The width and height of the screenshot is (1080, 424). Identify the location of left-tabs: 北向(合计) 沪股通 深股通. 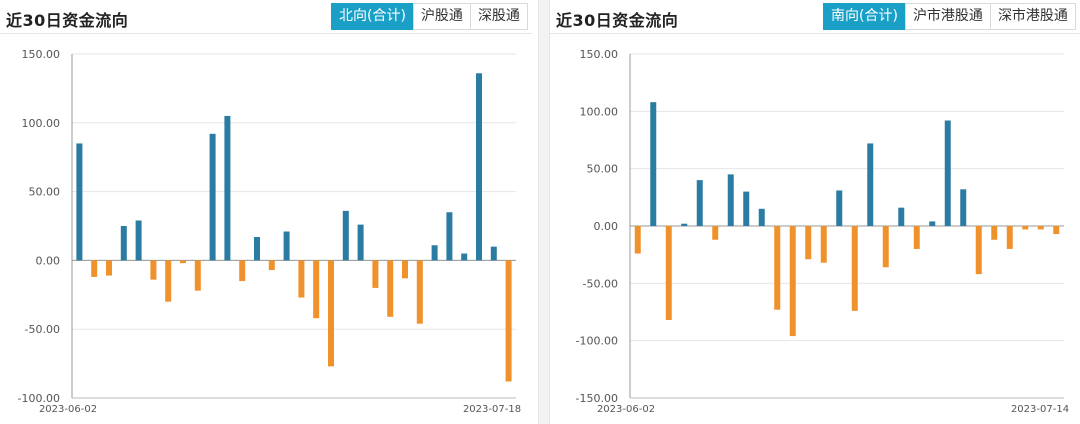
(429, 16).